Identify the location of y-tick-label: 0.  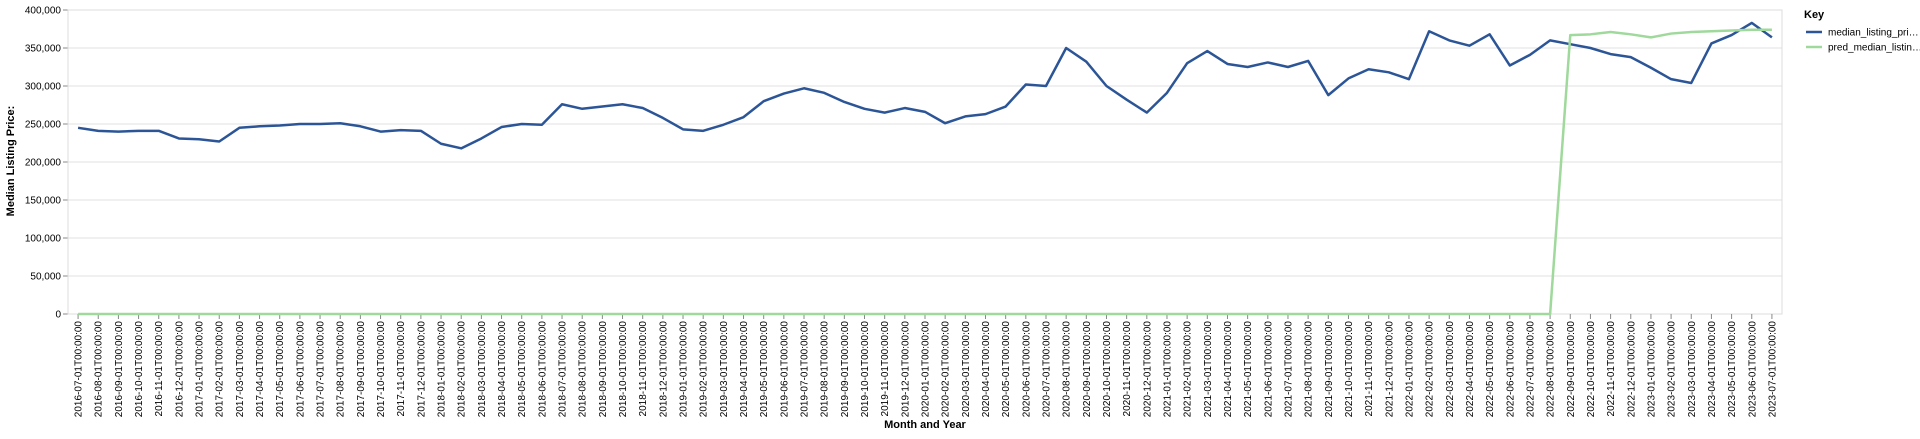
(58, 315).